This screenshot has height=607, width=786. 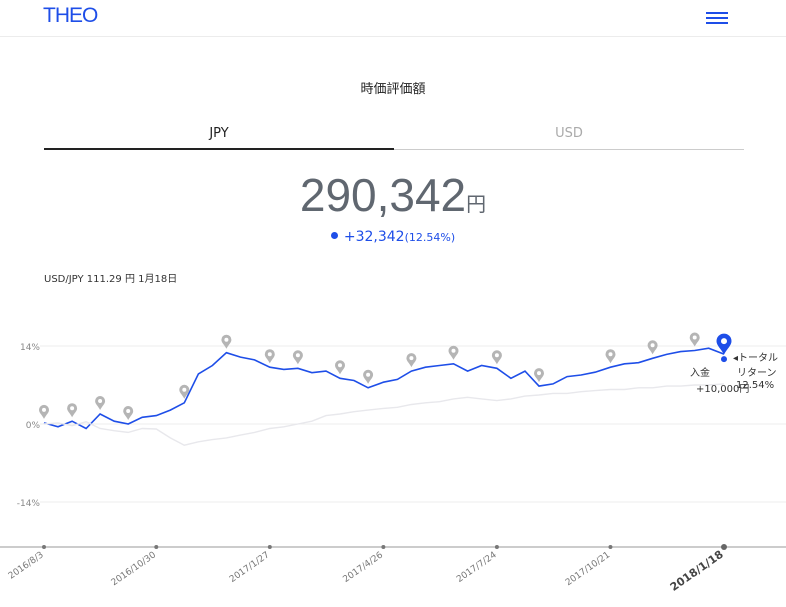 I want to click on valuation-unit: 円, so click(x=476, y=204).